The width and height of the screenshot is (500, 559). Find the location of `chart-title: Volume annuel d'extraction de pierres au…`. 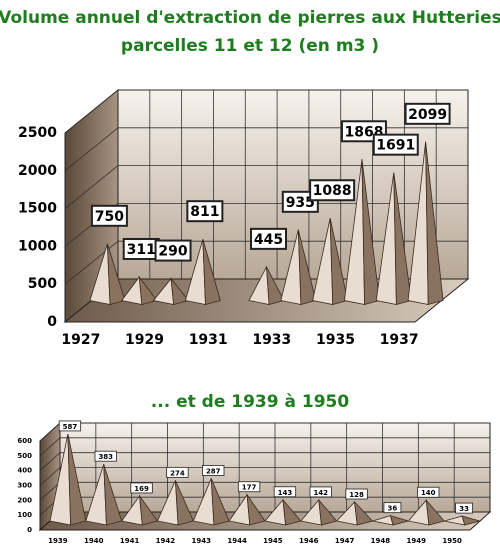

chart-title: Volume annuel d'extraction de pierres au… is located at coordinates (250, 18).